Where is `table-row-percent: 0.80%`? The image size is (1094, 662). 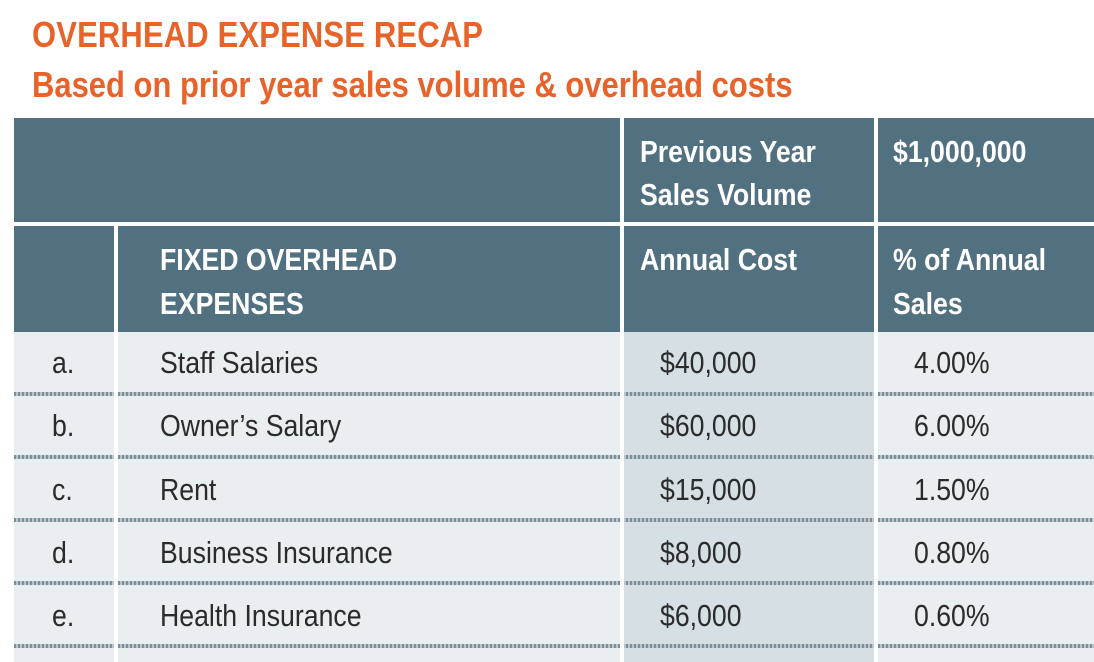
table-row-percent: 0.80% is located at coordinates (986, 551).